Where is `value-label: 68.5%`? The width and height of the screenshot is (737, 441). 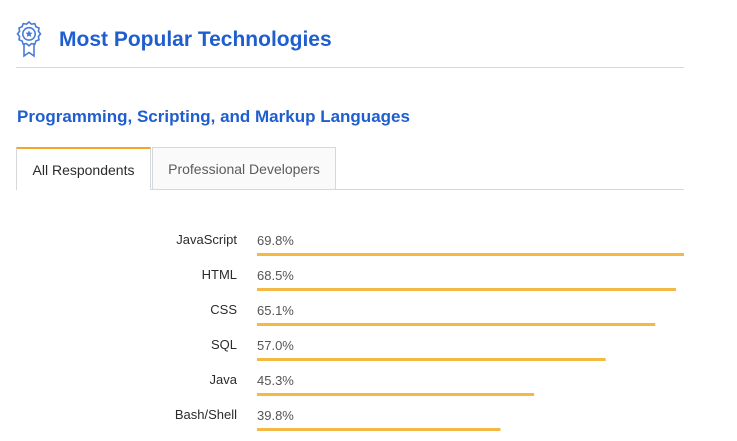
value-label: 68.5% is located at coordinates (275, 275).